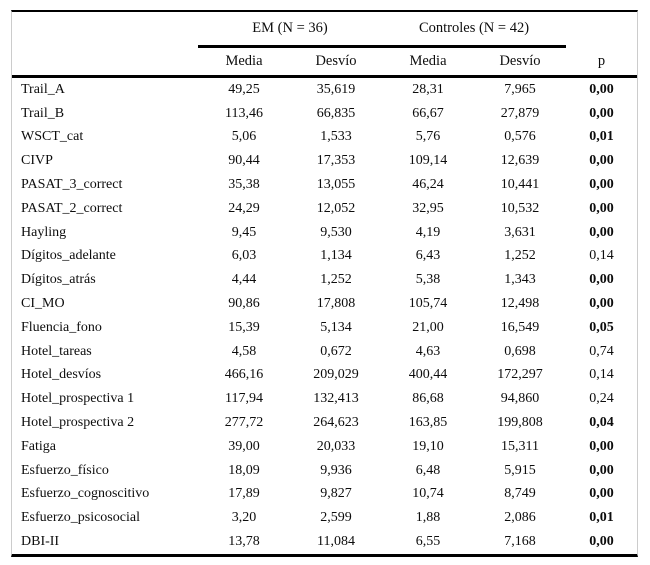 Image resolution: width=650 pixels, height=565 pixels. Describe the element at coordinates (428, 185) in the screenshot. I see `controles-media-value: 46,24` at that location.